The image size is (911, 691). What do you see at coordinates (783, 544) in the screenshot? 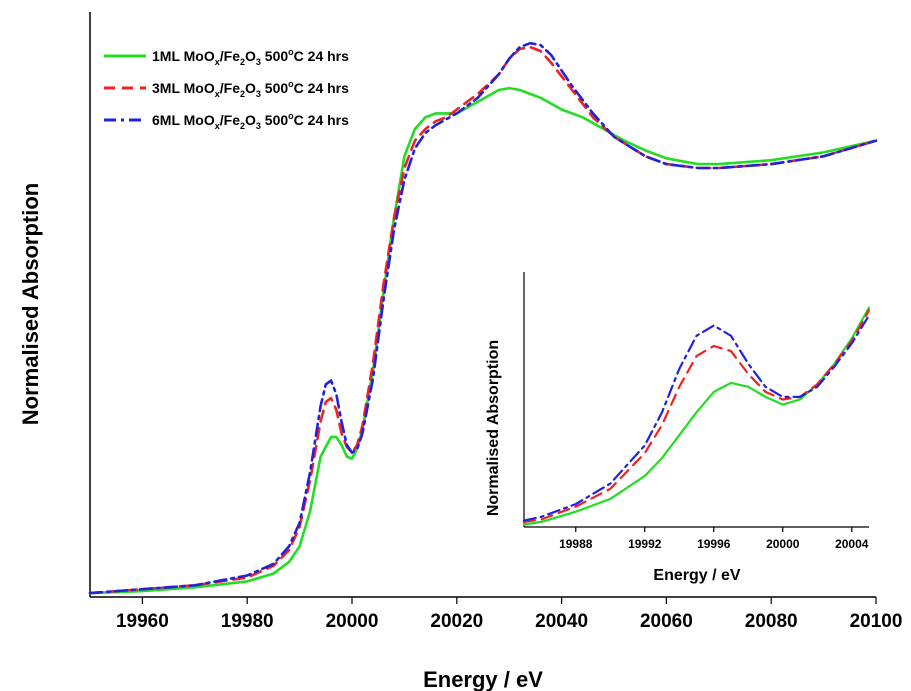
I see `inset-x-tick-label: 20000` at bounding box center [783, 544].